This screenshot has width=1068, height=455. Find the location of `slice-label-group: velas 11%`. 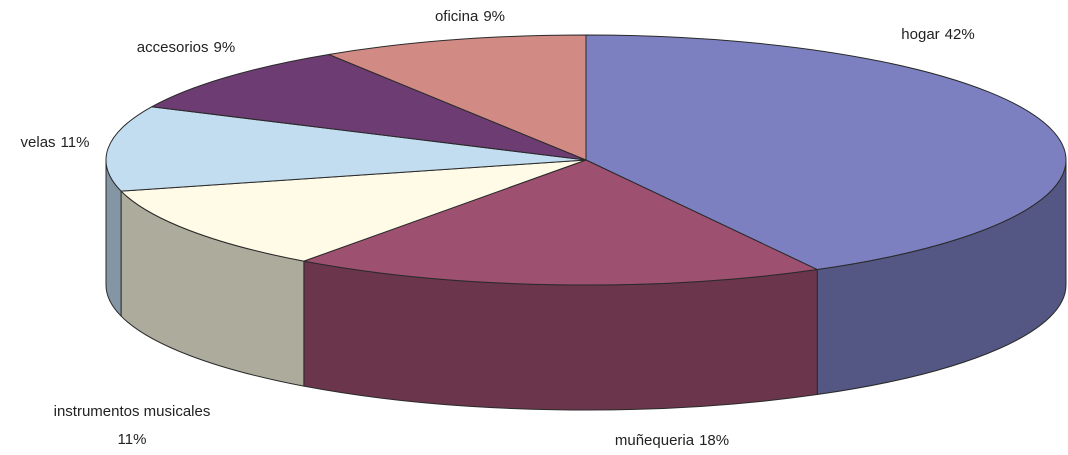

slice-label-group: velas 11% is located at coordinates (55, 142).